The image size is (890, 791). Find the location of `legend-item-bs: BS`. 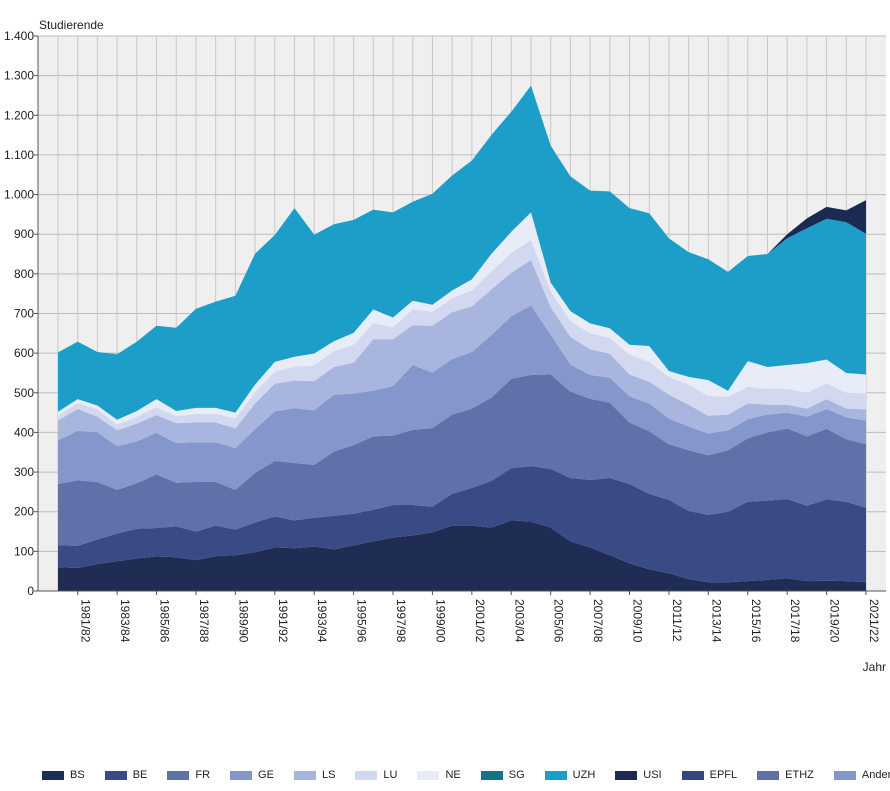

legend-item-bs: BS is located at coordinates (73, 775).